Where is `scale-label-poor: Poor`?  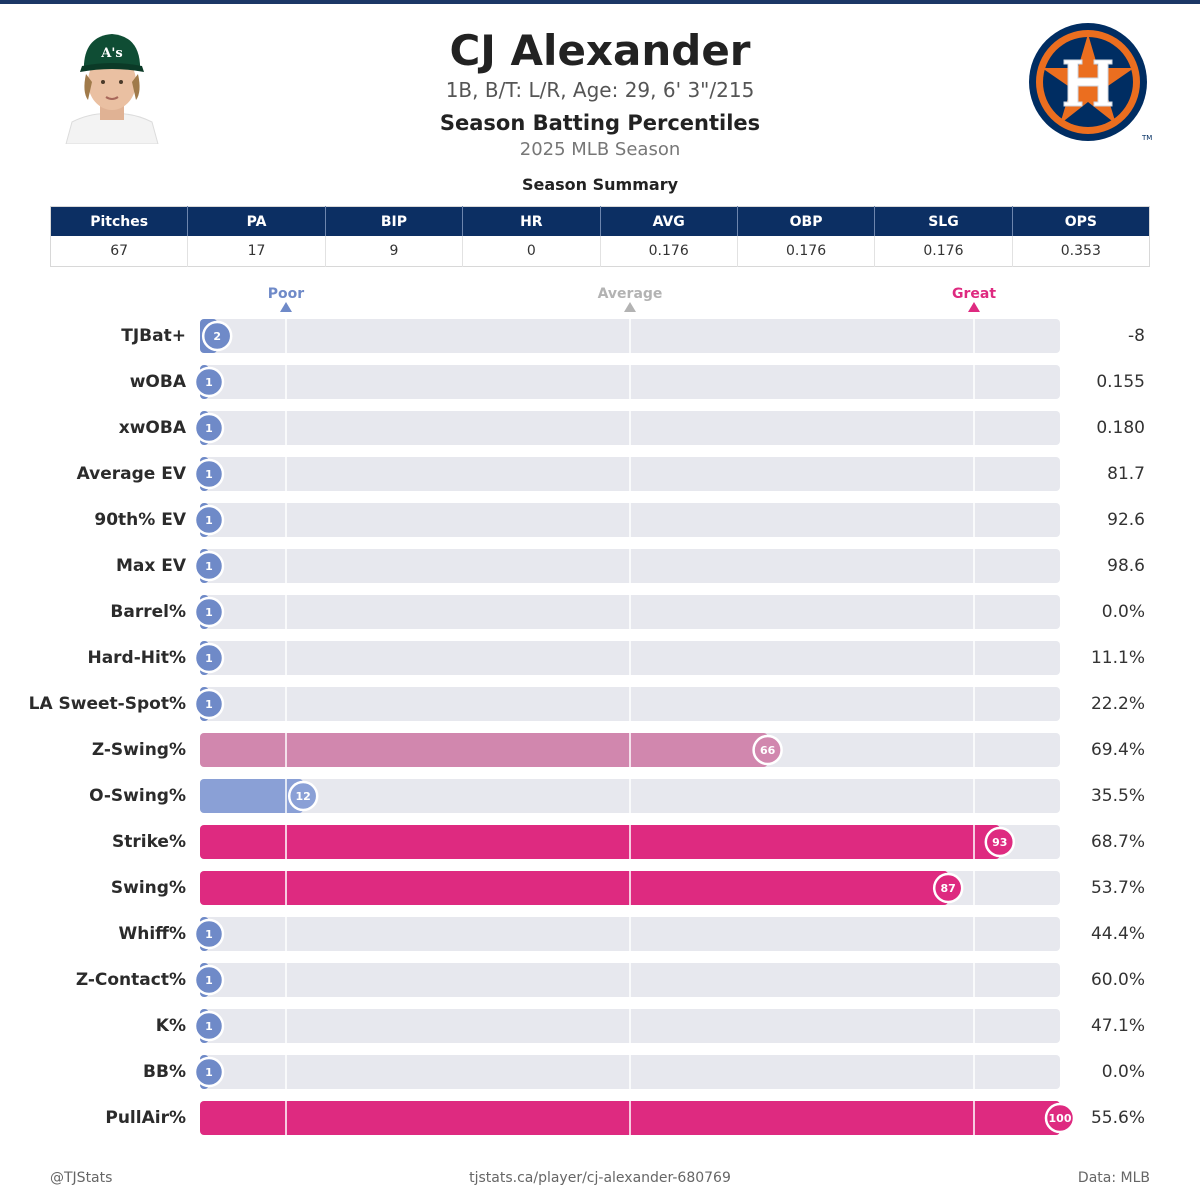 scale-label-poor: Poor is located at coordinates (286, 294).